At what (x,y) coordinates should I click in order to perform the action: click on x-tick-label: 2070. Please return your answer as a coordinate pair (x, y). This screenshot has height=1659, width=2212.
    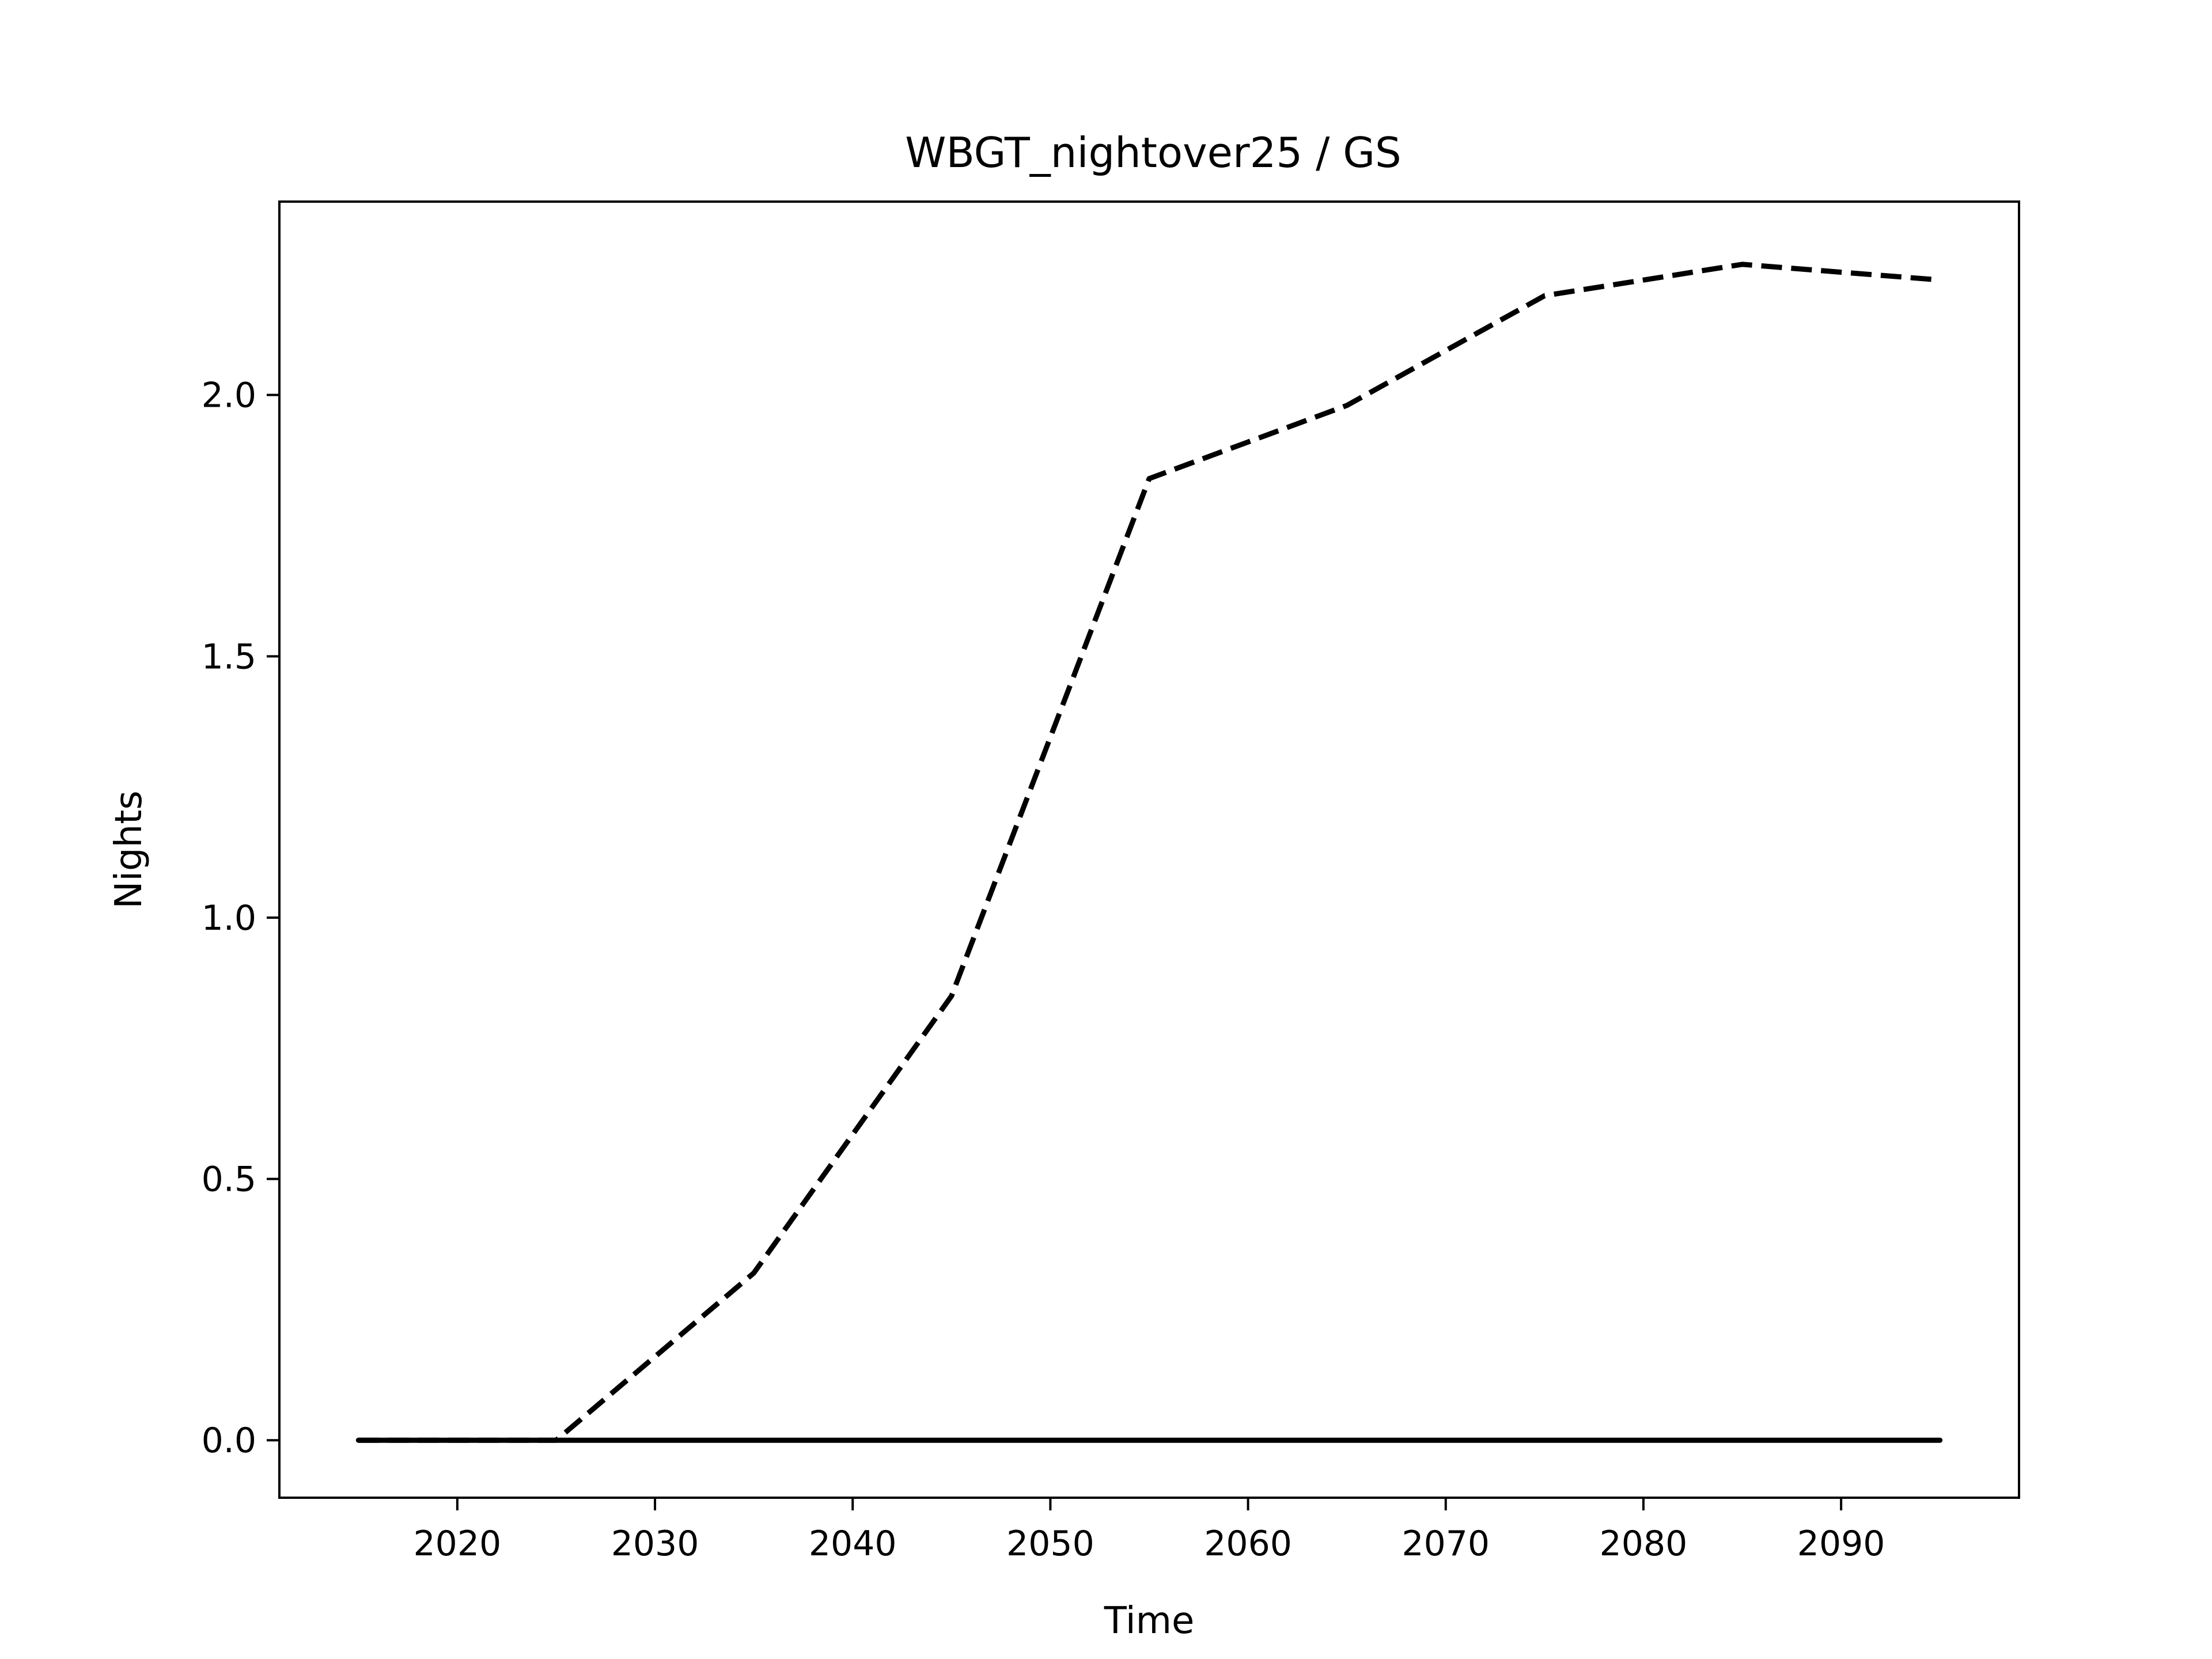
    Looking at the image, I should click on (1446, 1544).